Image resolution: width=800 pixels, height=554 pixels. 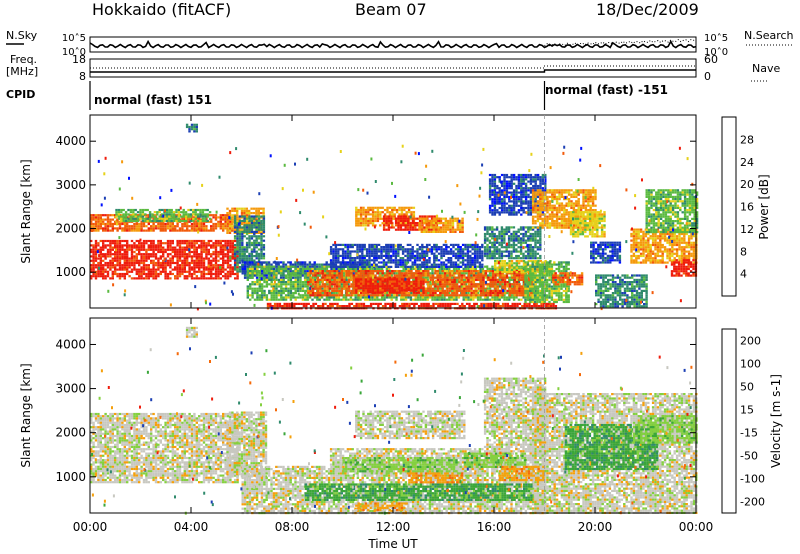 I want to click on noise-left-tick-bottom: 10˄0, so click(x=74, y=52).